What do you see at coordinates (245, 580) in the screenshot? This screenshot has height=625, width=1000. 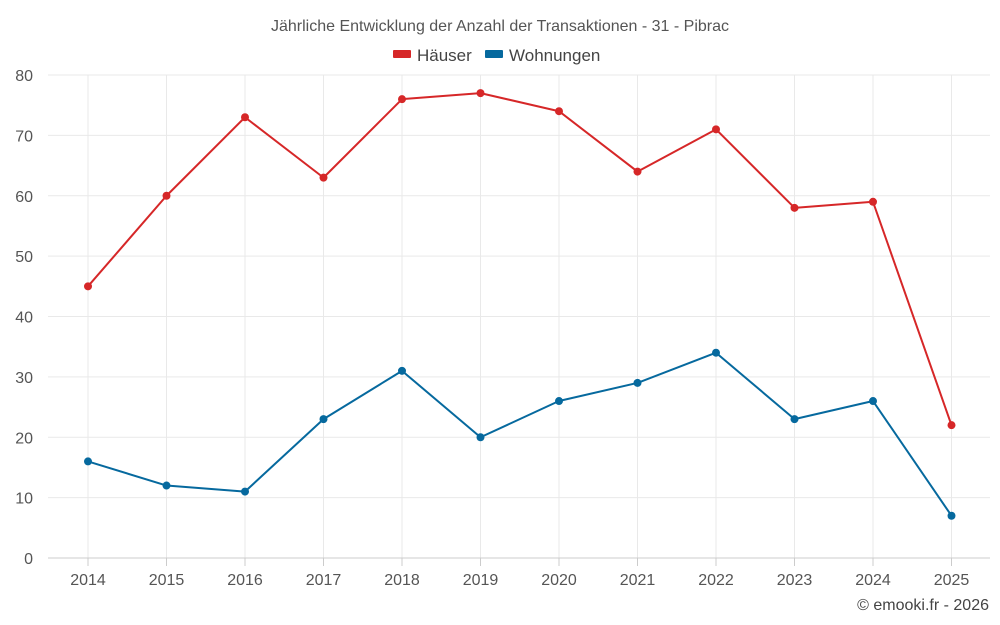 I see `x-tick-label-2016: 2016` at bounding box center [245, 580].